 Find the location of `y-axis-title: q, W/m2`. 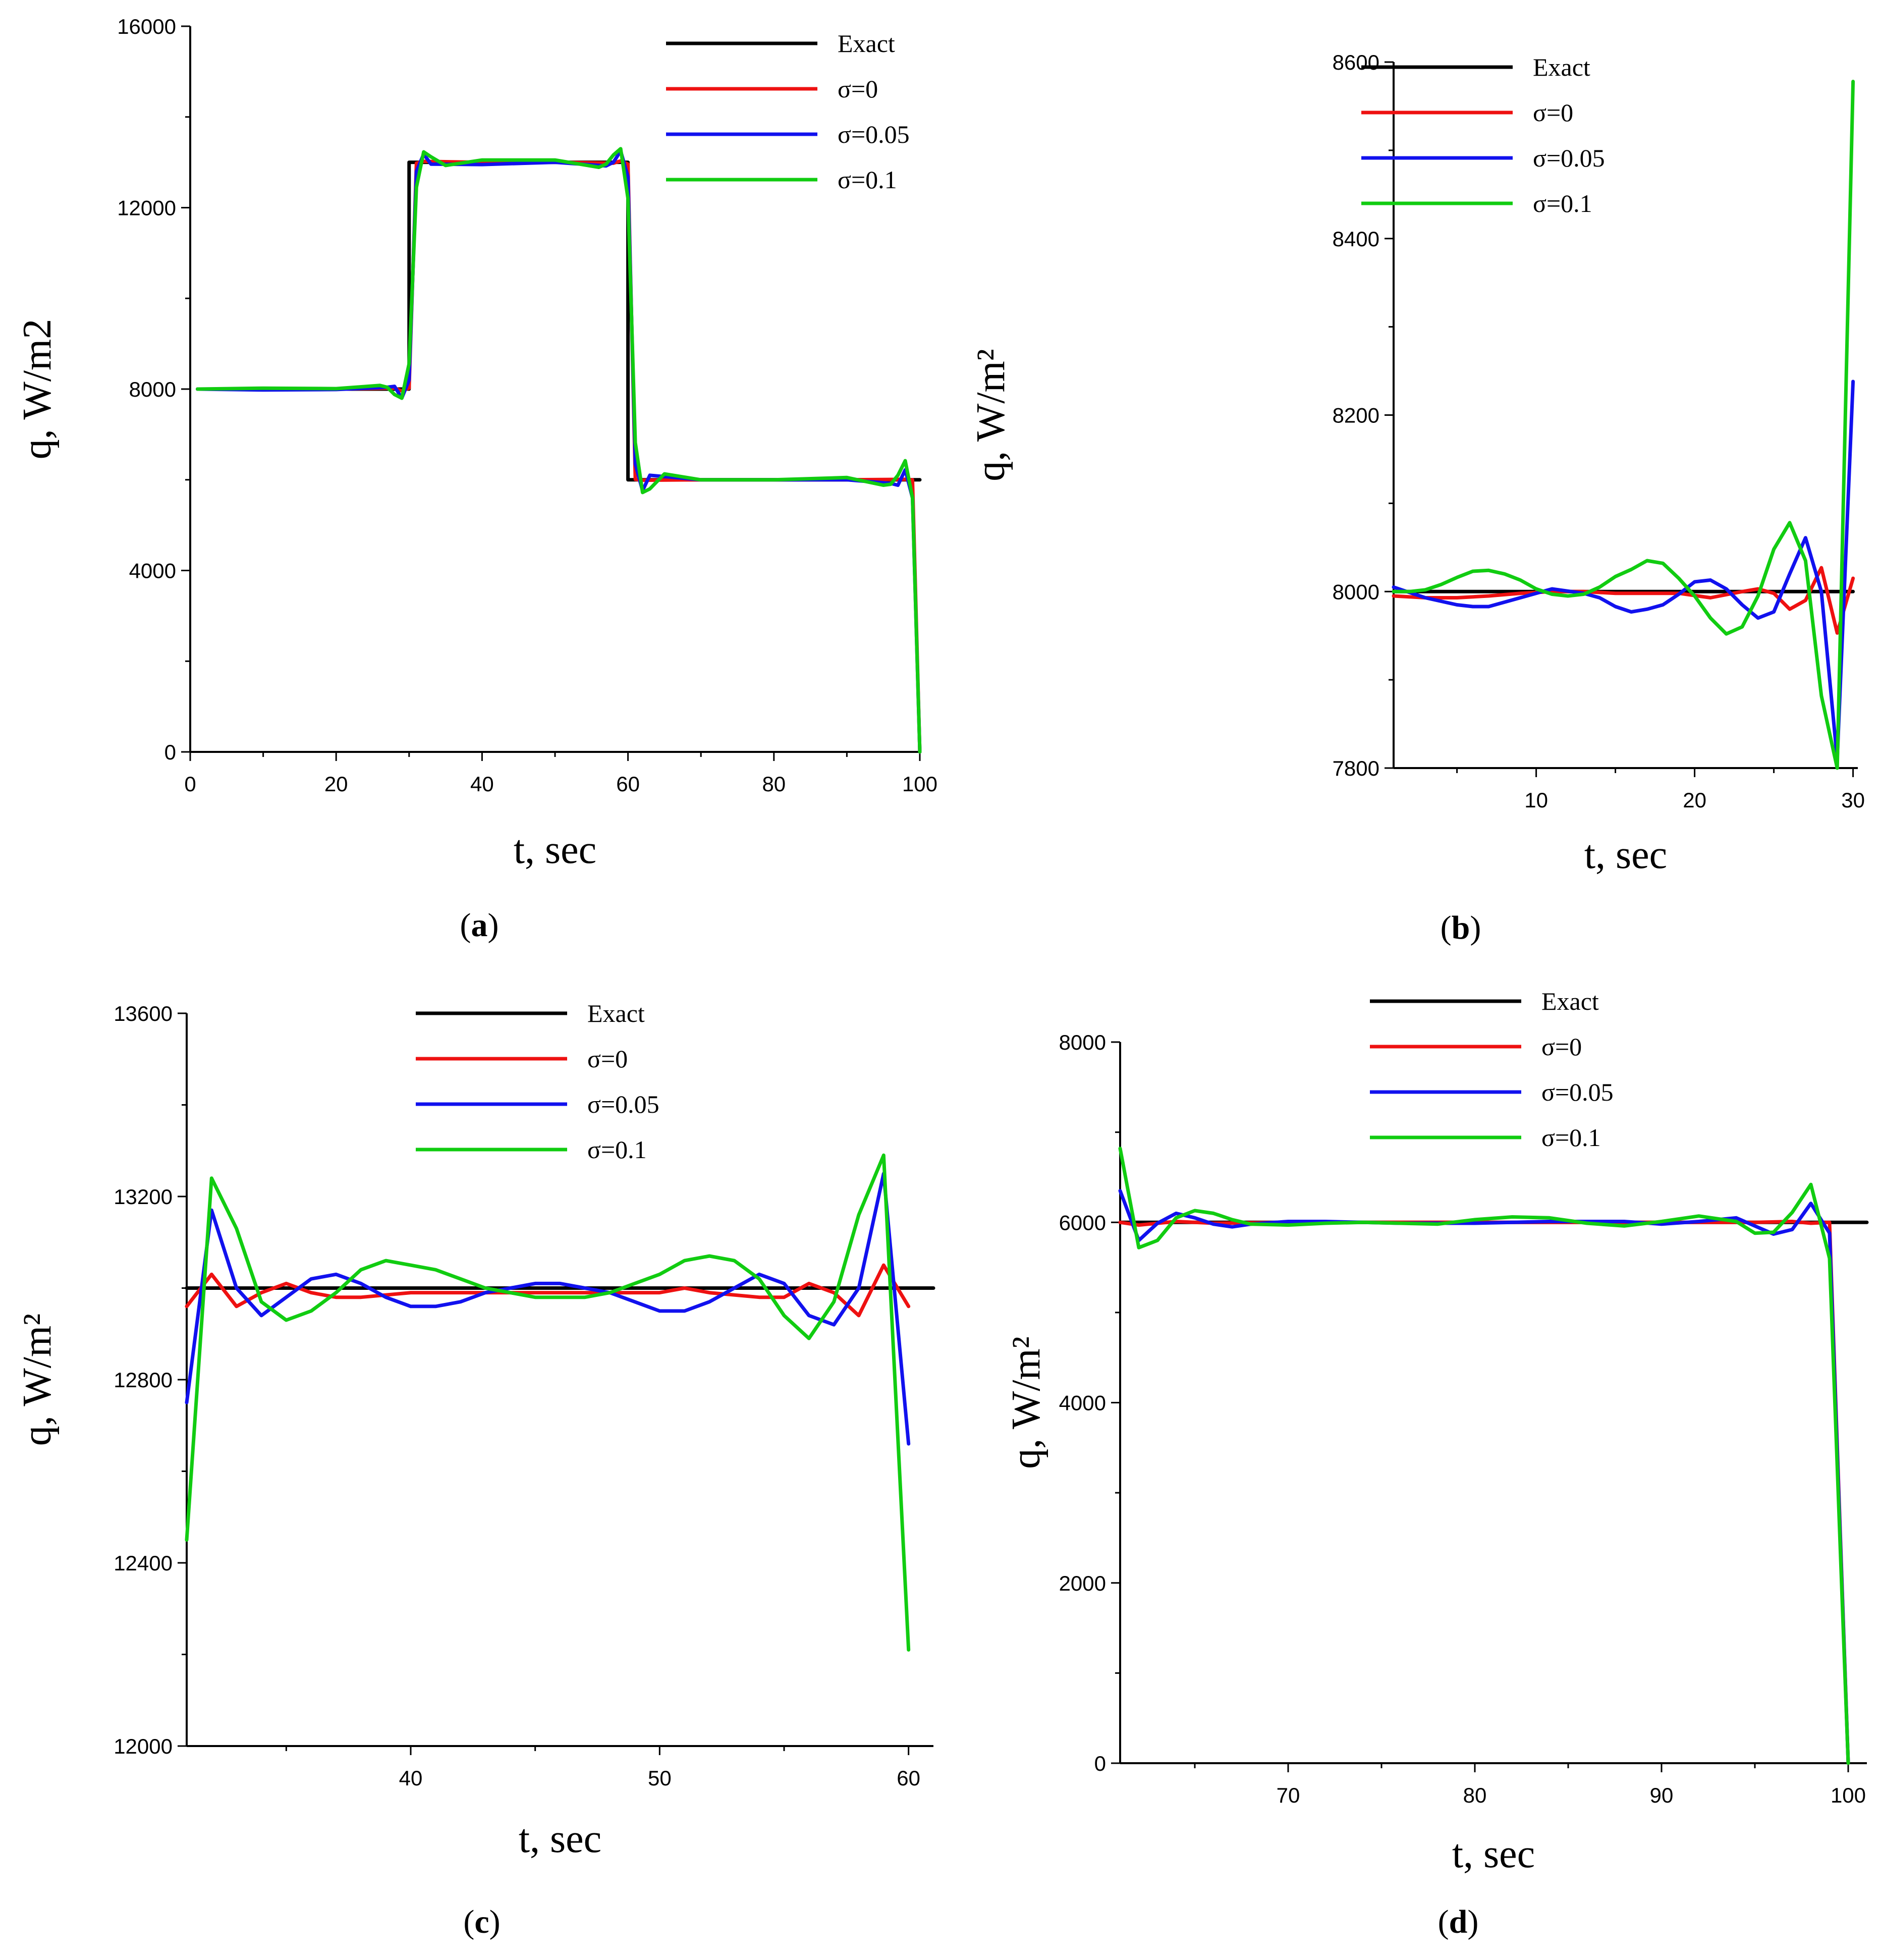

y-axis-title: q, W/m2 is located at coordinates (37, 389).